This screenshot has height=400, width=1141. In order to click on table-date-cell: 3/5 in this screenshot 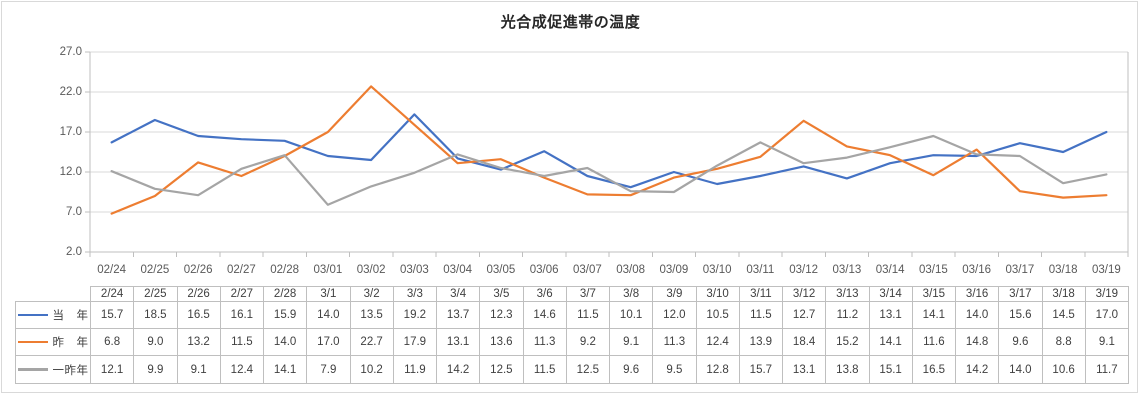, I will do `click(501, 294)`.